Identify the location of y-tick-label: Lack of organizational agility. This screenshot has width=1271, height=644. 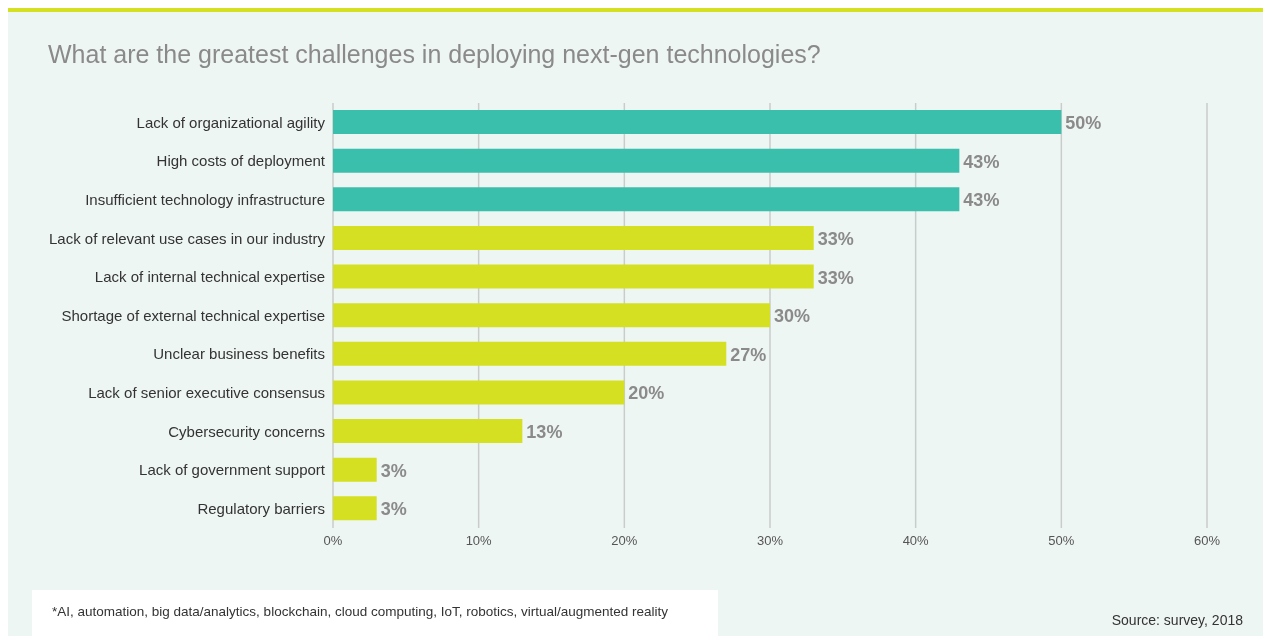
(231, 122).